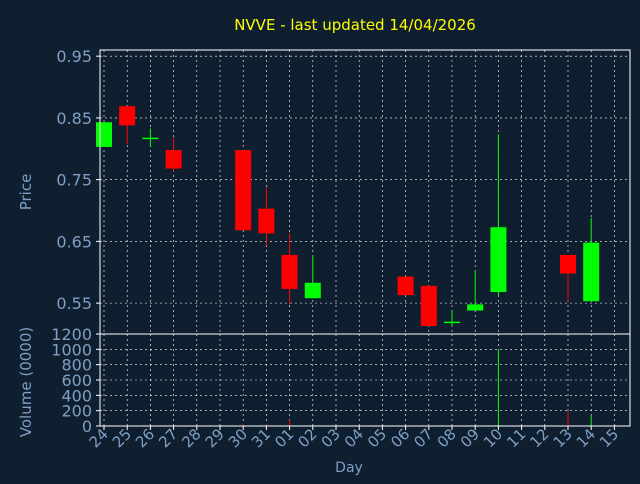 The width and height of the screenshot is (640, 484). Describe the element at coordinates (26, 192) in the screenshot. I see `price-axis-label: Price` at that location.